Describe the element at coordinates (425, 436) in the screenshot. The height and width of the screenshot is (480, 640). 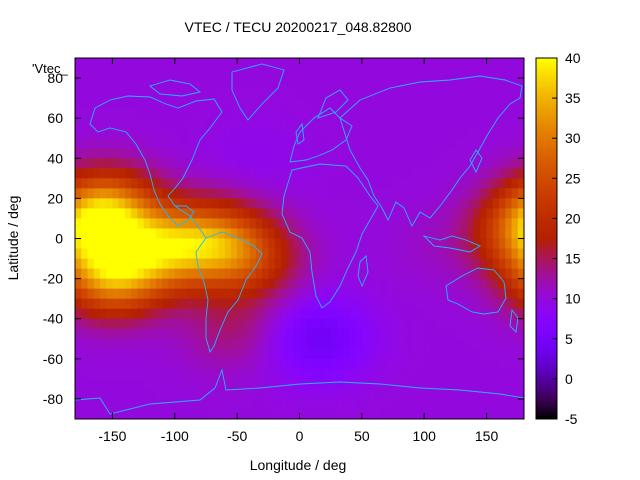
I see `x-tick-label: 100` at that location.